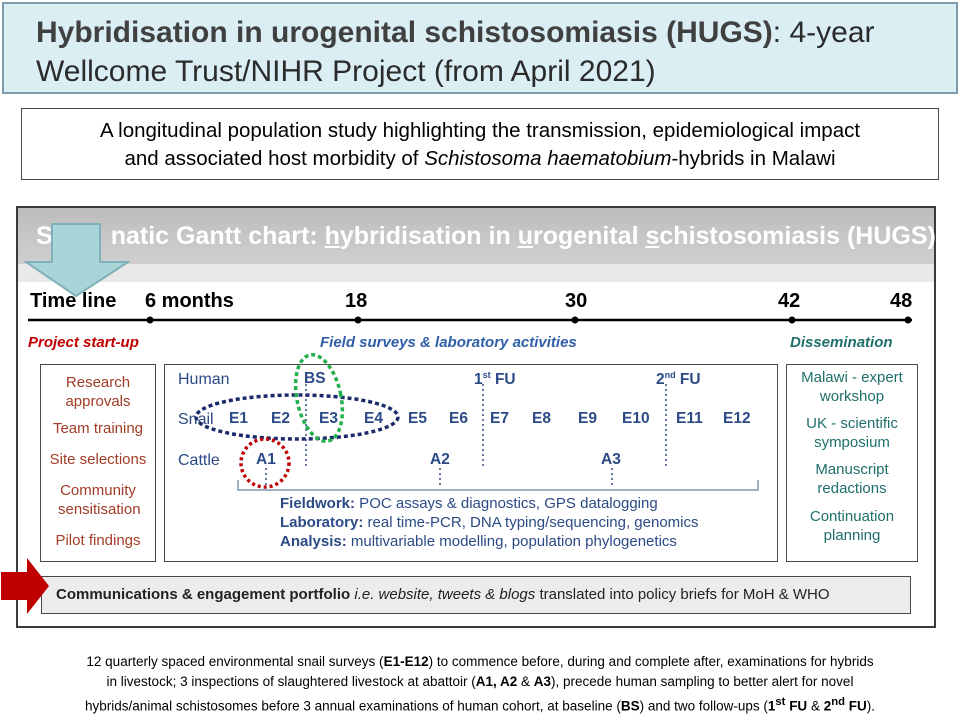 This screenshot has width=960, height=720. Describe the element at coordinates (99, 500) in the screenshot. I see `startup-item: Community sensitisation` at that location.